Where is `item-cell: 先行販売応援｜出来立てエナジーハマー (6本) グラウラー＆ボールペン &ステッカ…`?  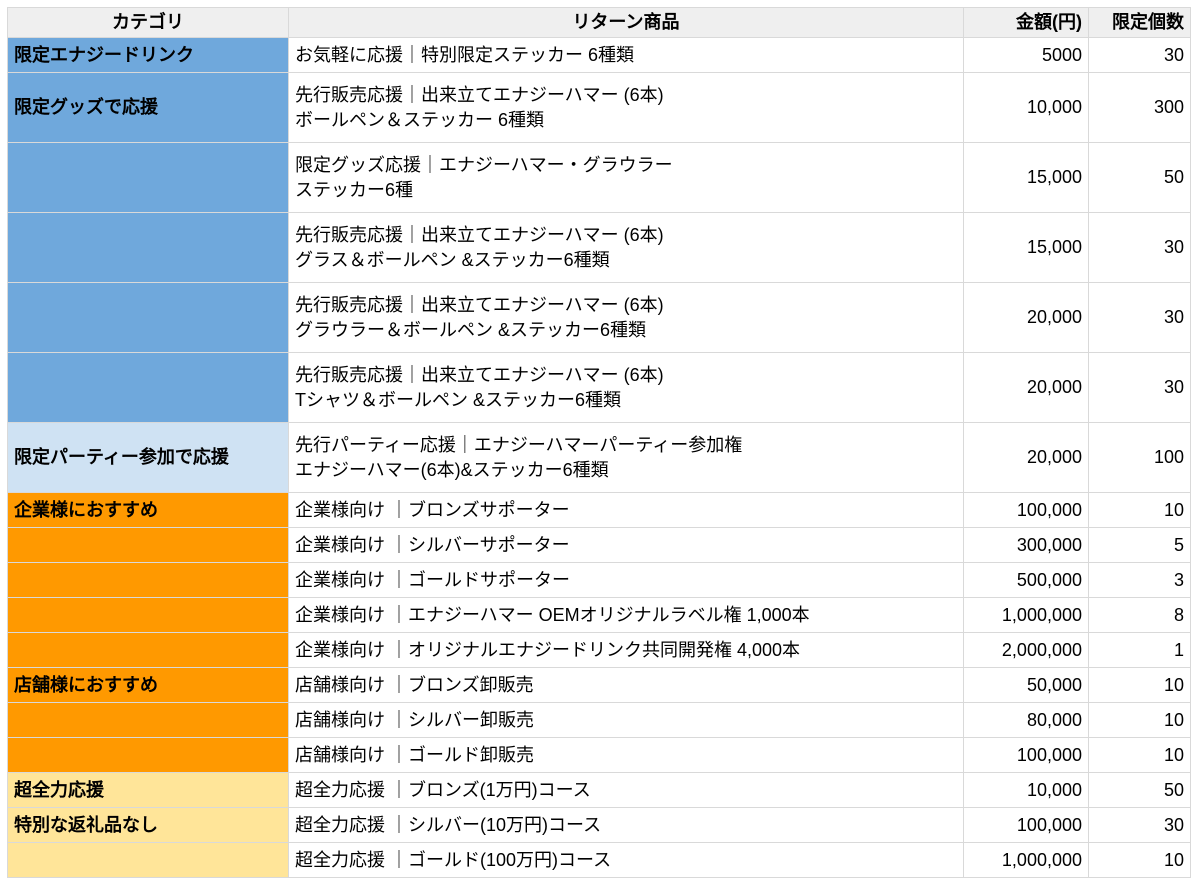
item-cell: 先行販売応援｜出来立てエナジーハマー (6本) グラウラー＆ボールペン &ステッカ… is located at coordinates (626, 317).